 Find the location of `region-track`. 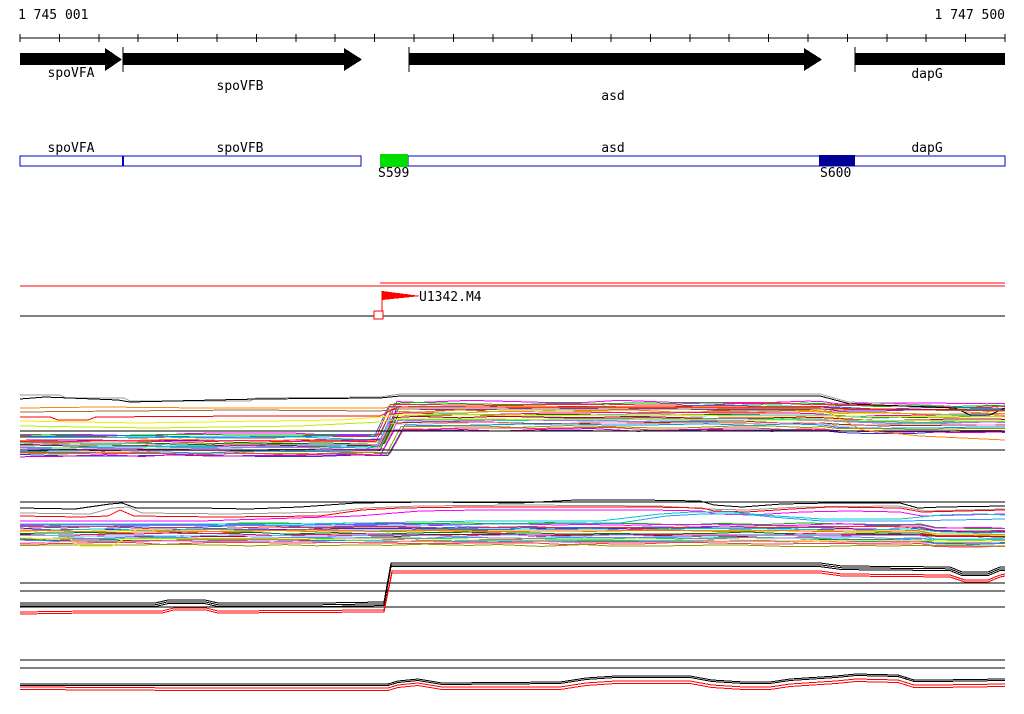

region-track is located at coordinates (512, 160).